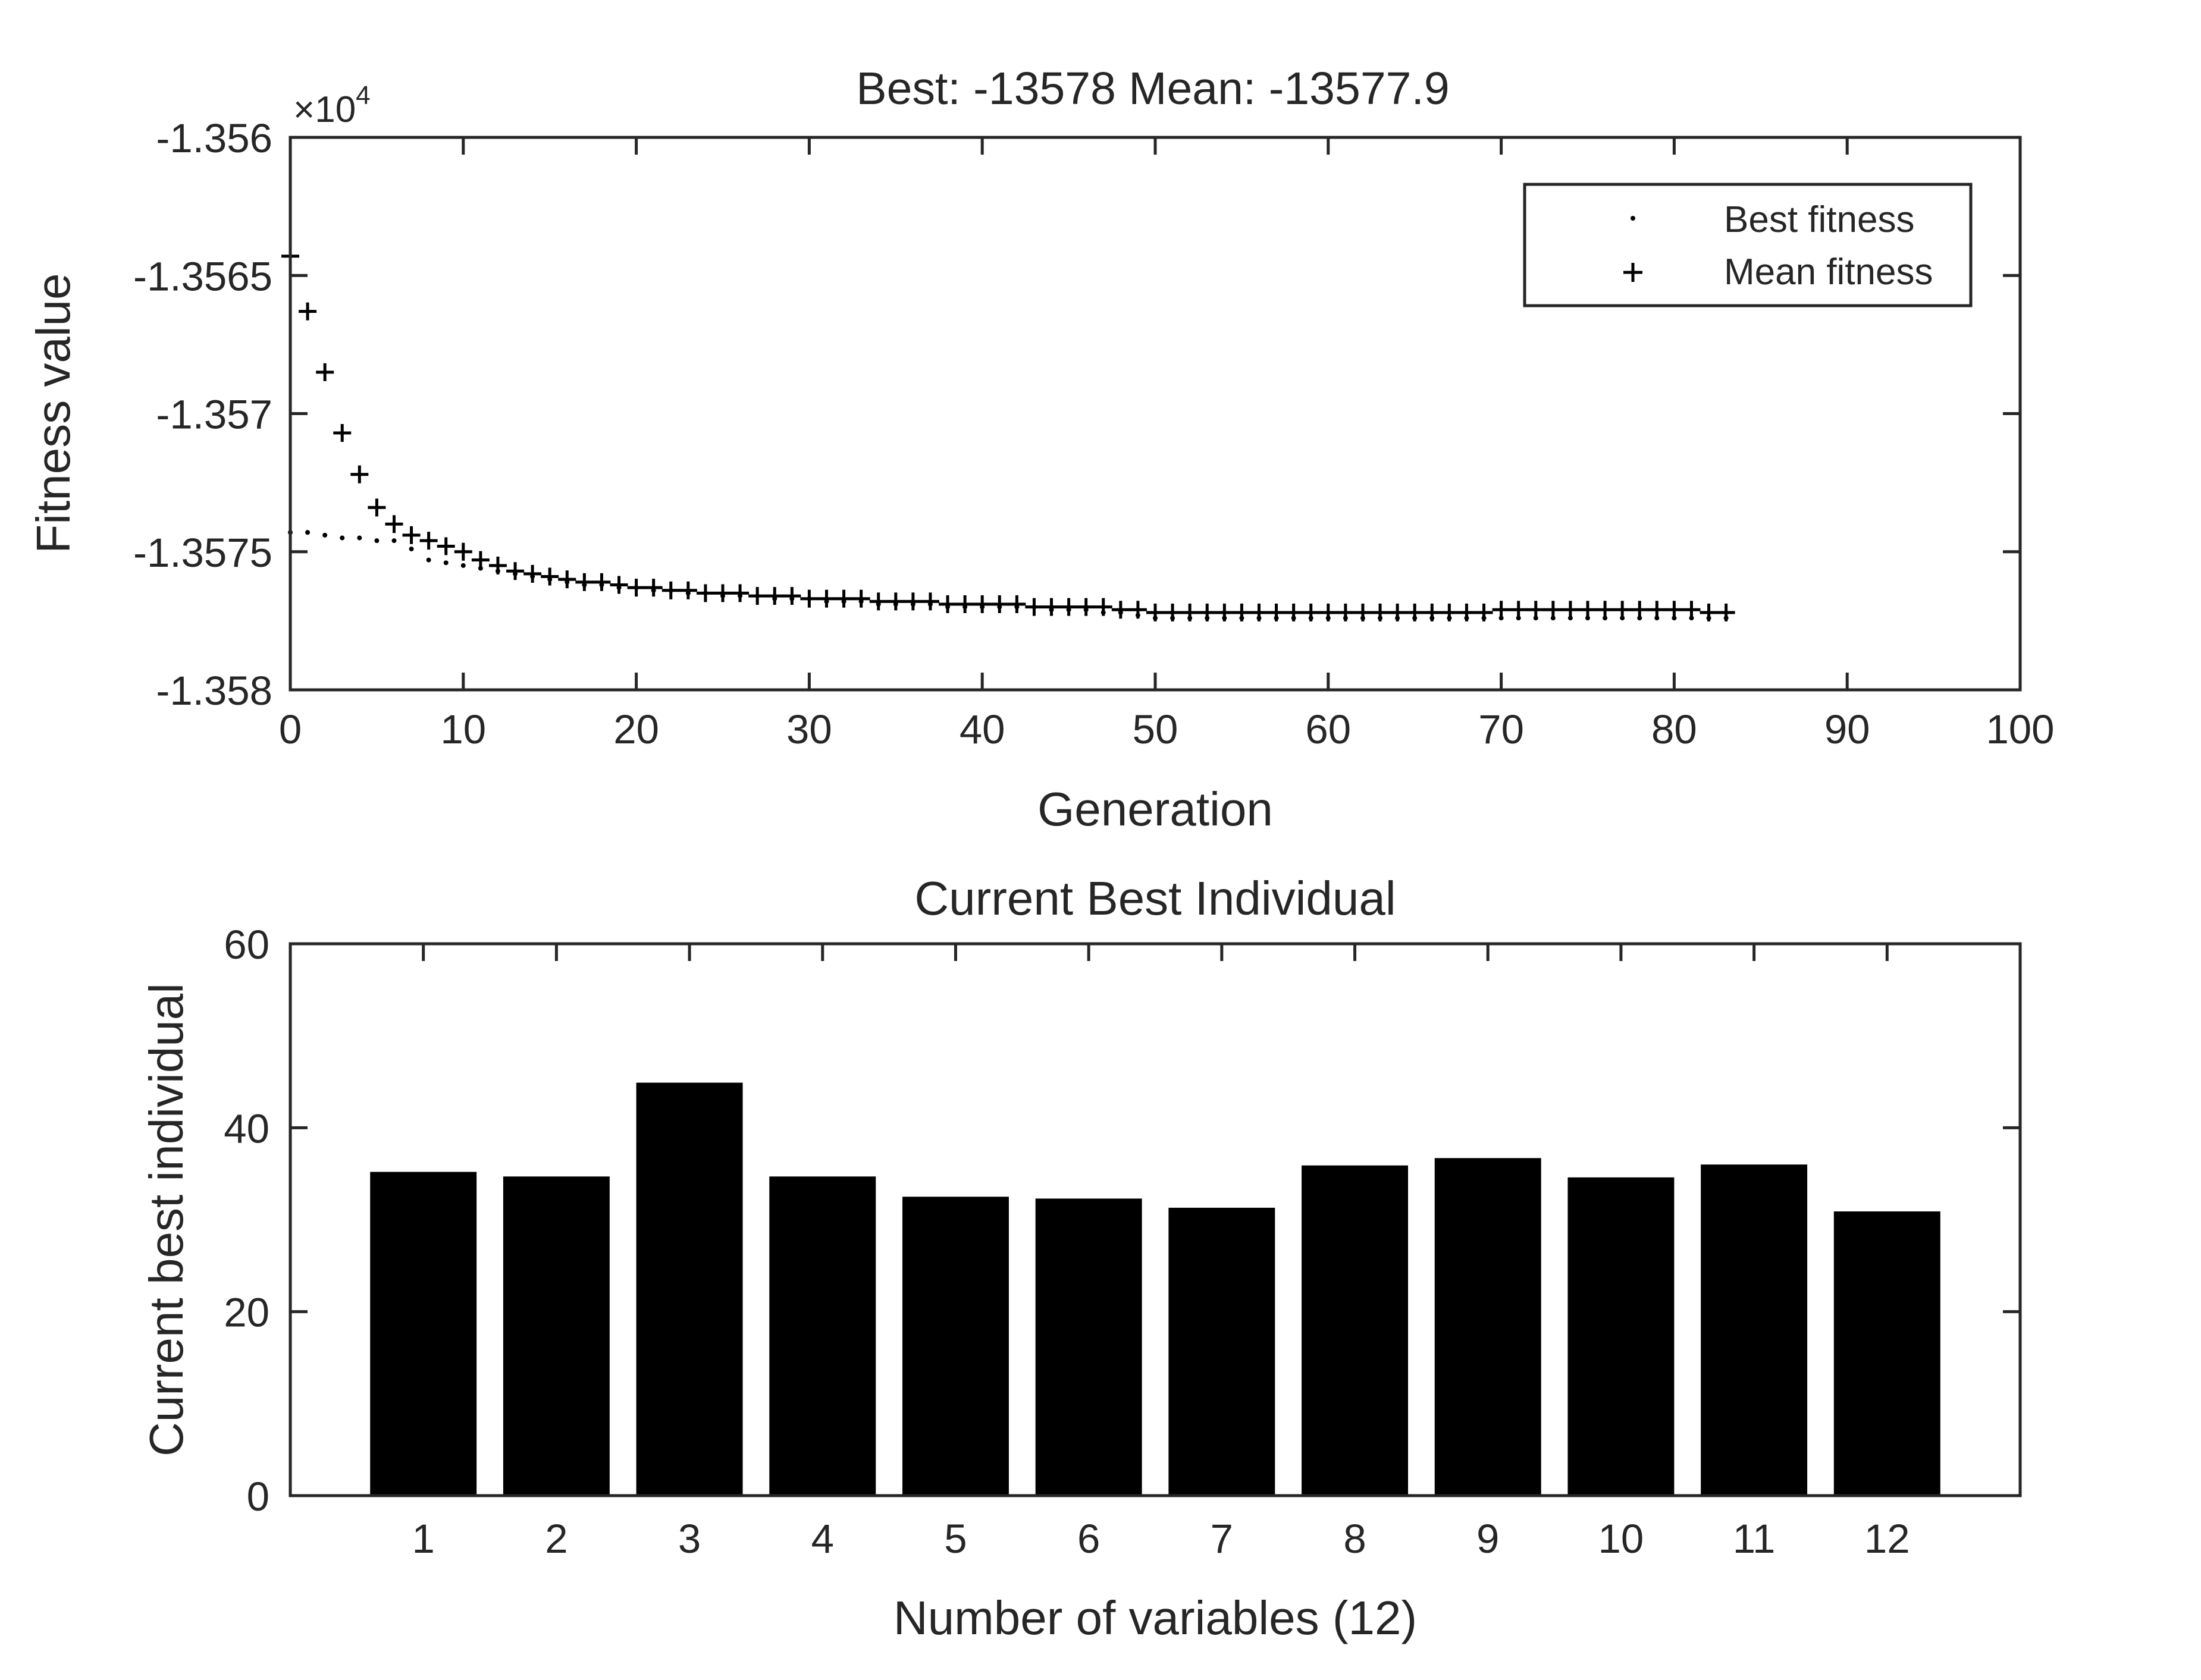  What do you see at coordinates (1155, 1617) in the screenshot?
I see `best-individual-xlabel: Number of variables (12)` at bounding box center [1155, 1617].